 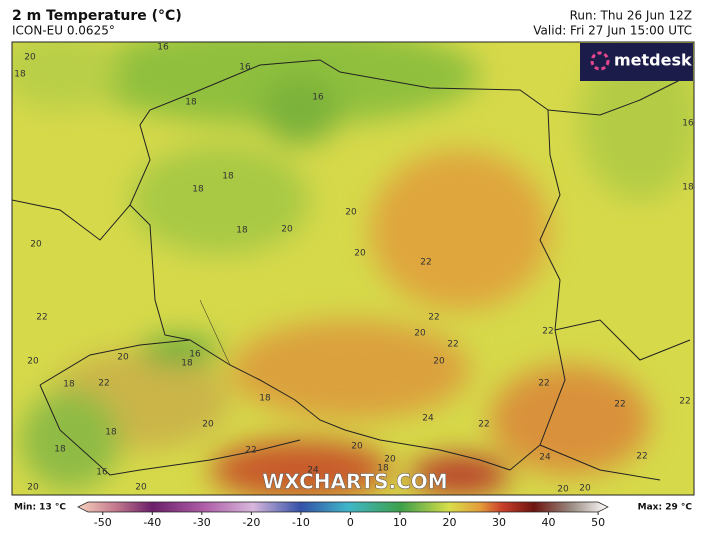 What do you see at coordinates (665, 508) in the screenshot?
I see `max-label: Max: 29 °C` at bounding box center [665, 508].